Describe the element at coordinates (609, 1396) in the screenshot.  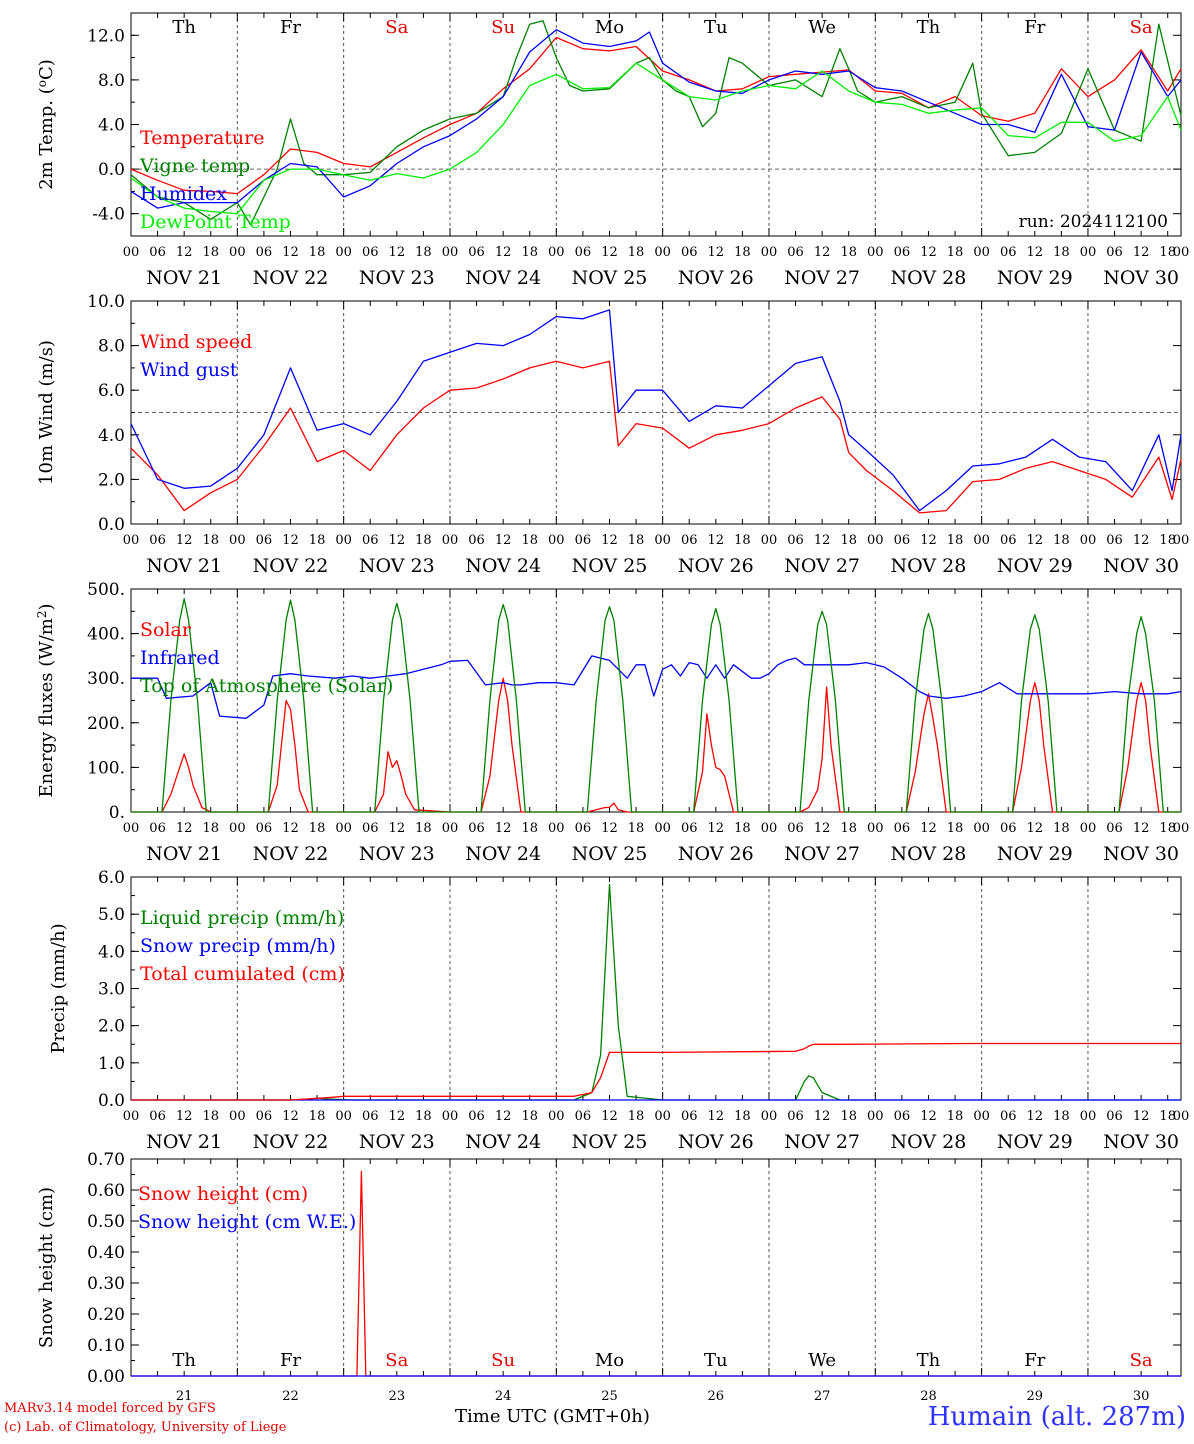
I see `day-number-label: 25` at that location.